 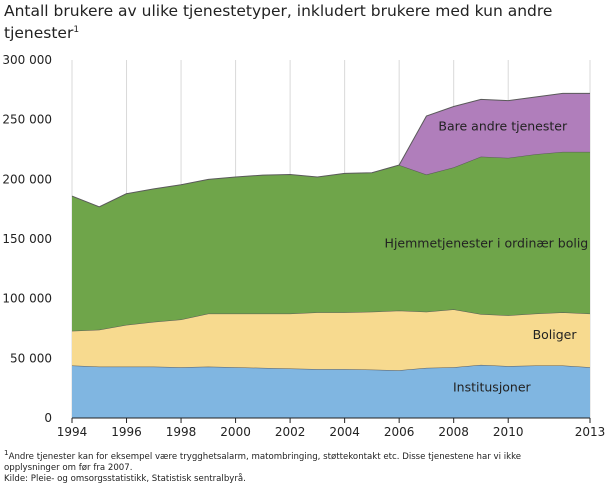 What do you see at coordinates (27, 60) in the screenshot?
I see `y-tick-label-6: 300 000` at bounding box center [27, 60].